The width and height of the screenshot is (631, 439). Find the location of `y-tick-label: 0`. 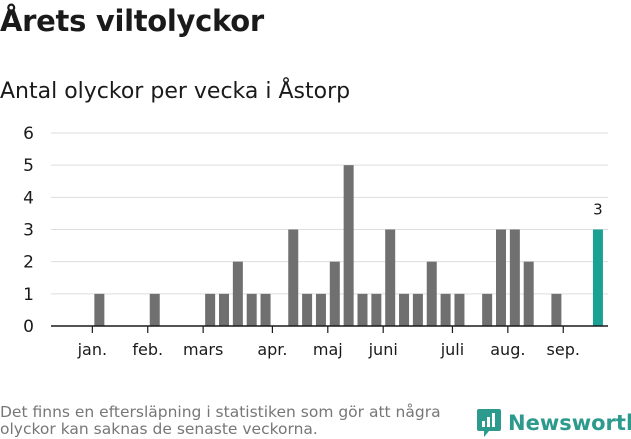

y-tick-label: 0 is located at coordinates (28, 327).